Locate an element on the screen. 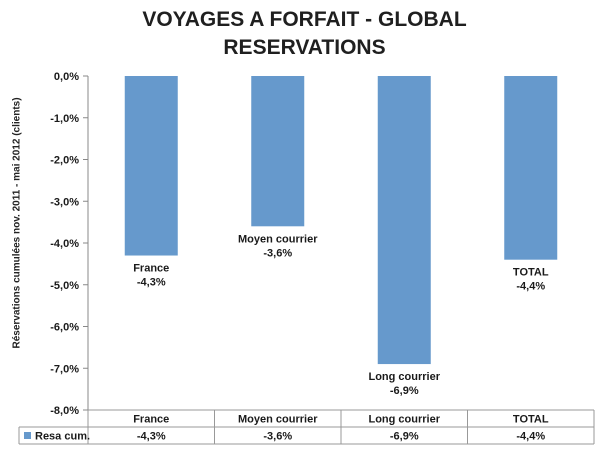  y-tick-label: -5,0% is located at coordinates (64, 286).